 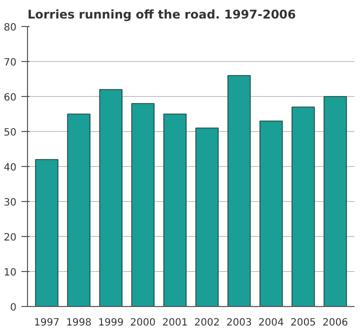 What do you see at coordinates (175, 323) in the screenshot?
I see `x-tick-label: 2001` at bounding box center [175, 323].